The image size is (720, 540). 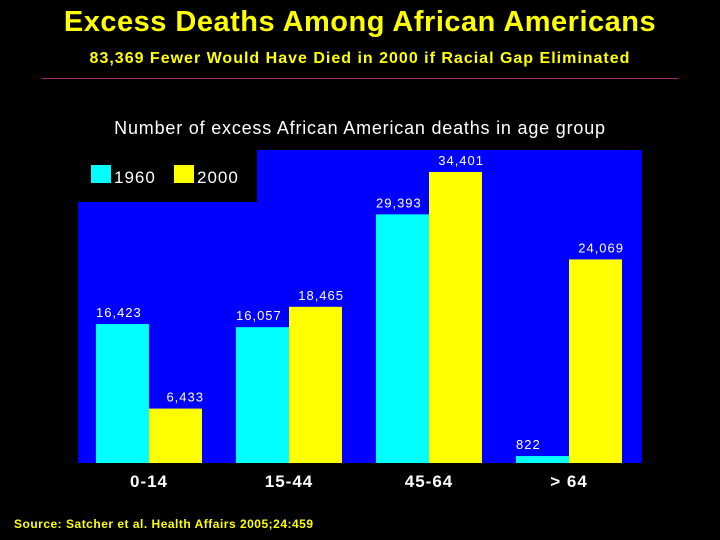 What do you see at coordinates (528, 444) in the screenshot?
I see `data-label-1960: 822` at bounding box center [528, 444].